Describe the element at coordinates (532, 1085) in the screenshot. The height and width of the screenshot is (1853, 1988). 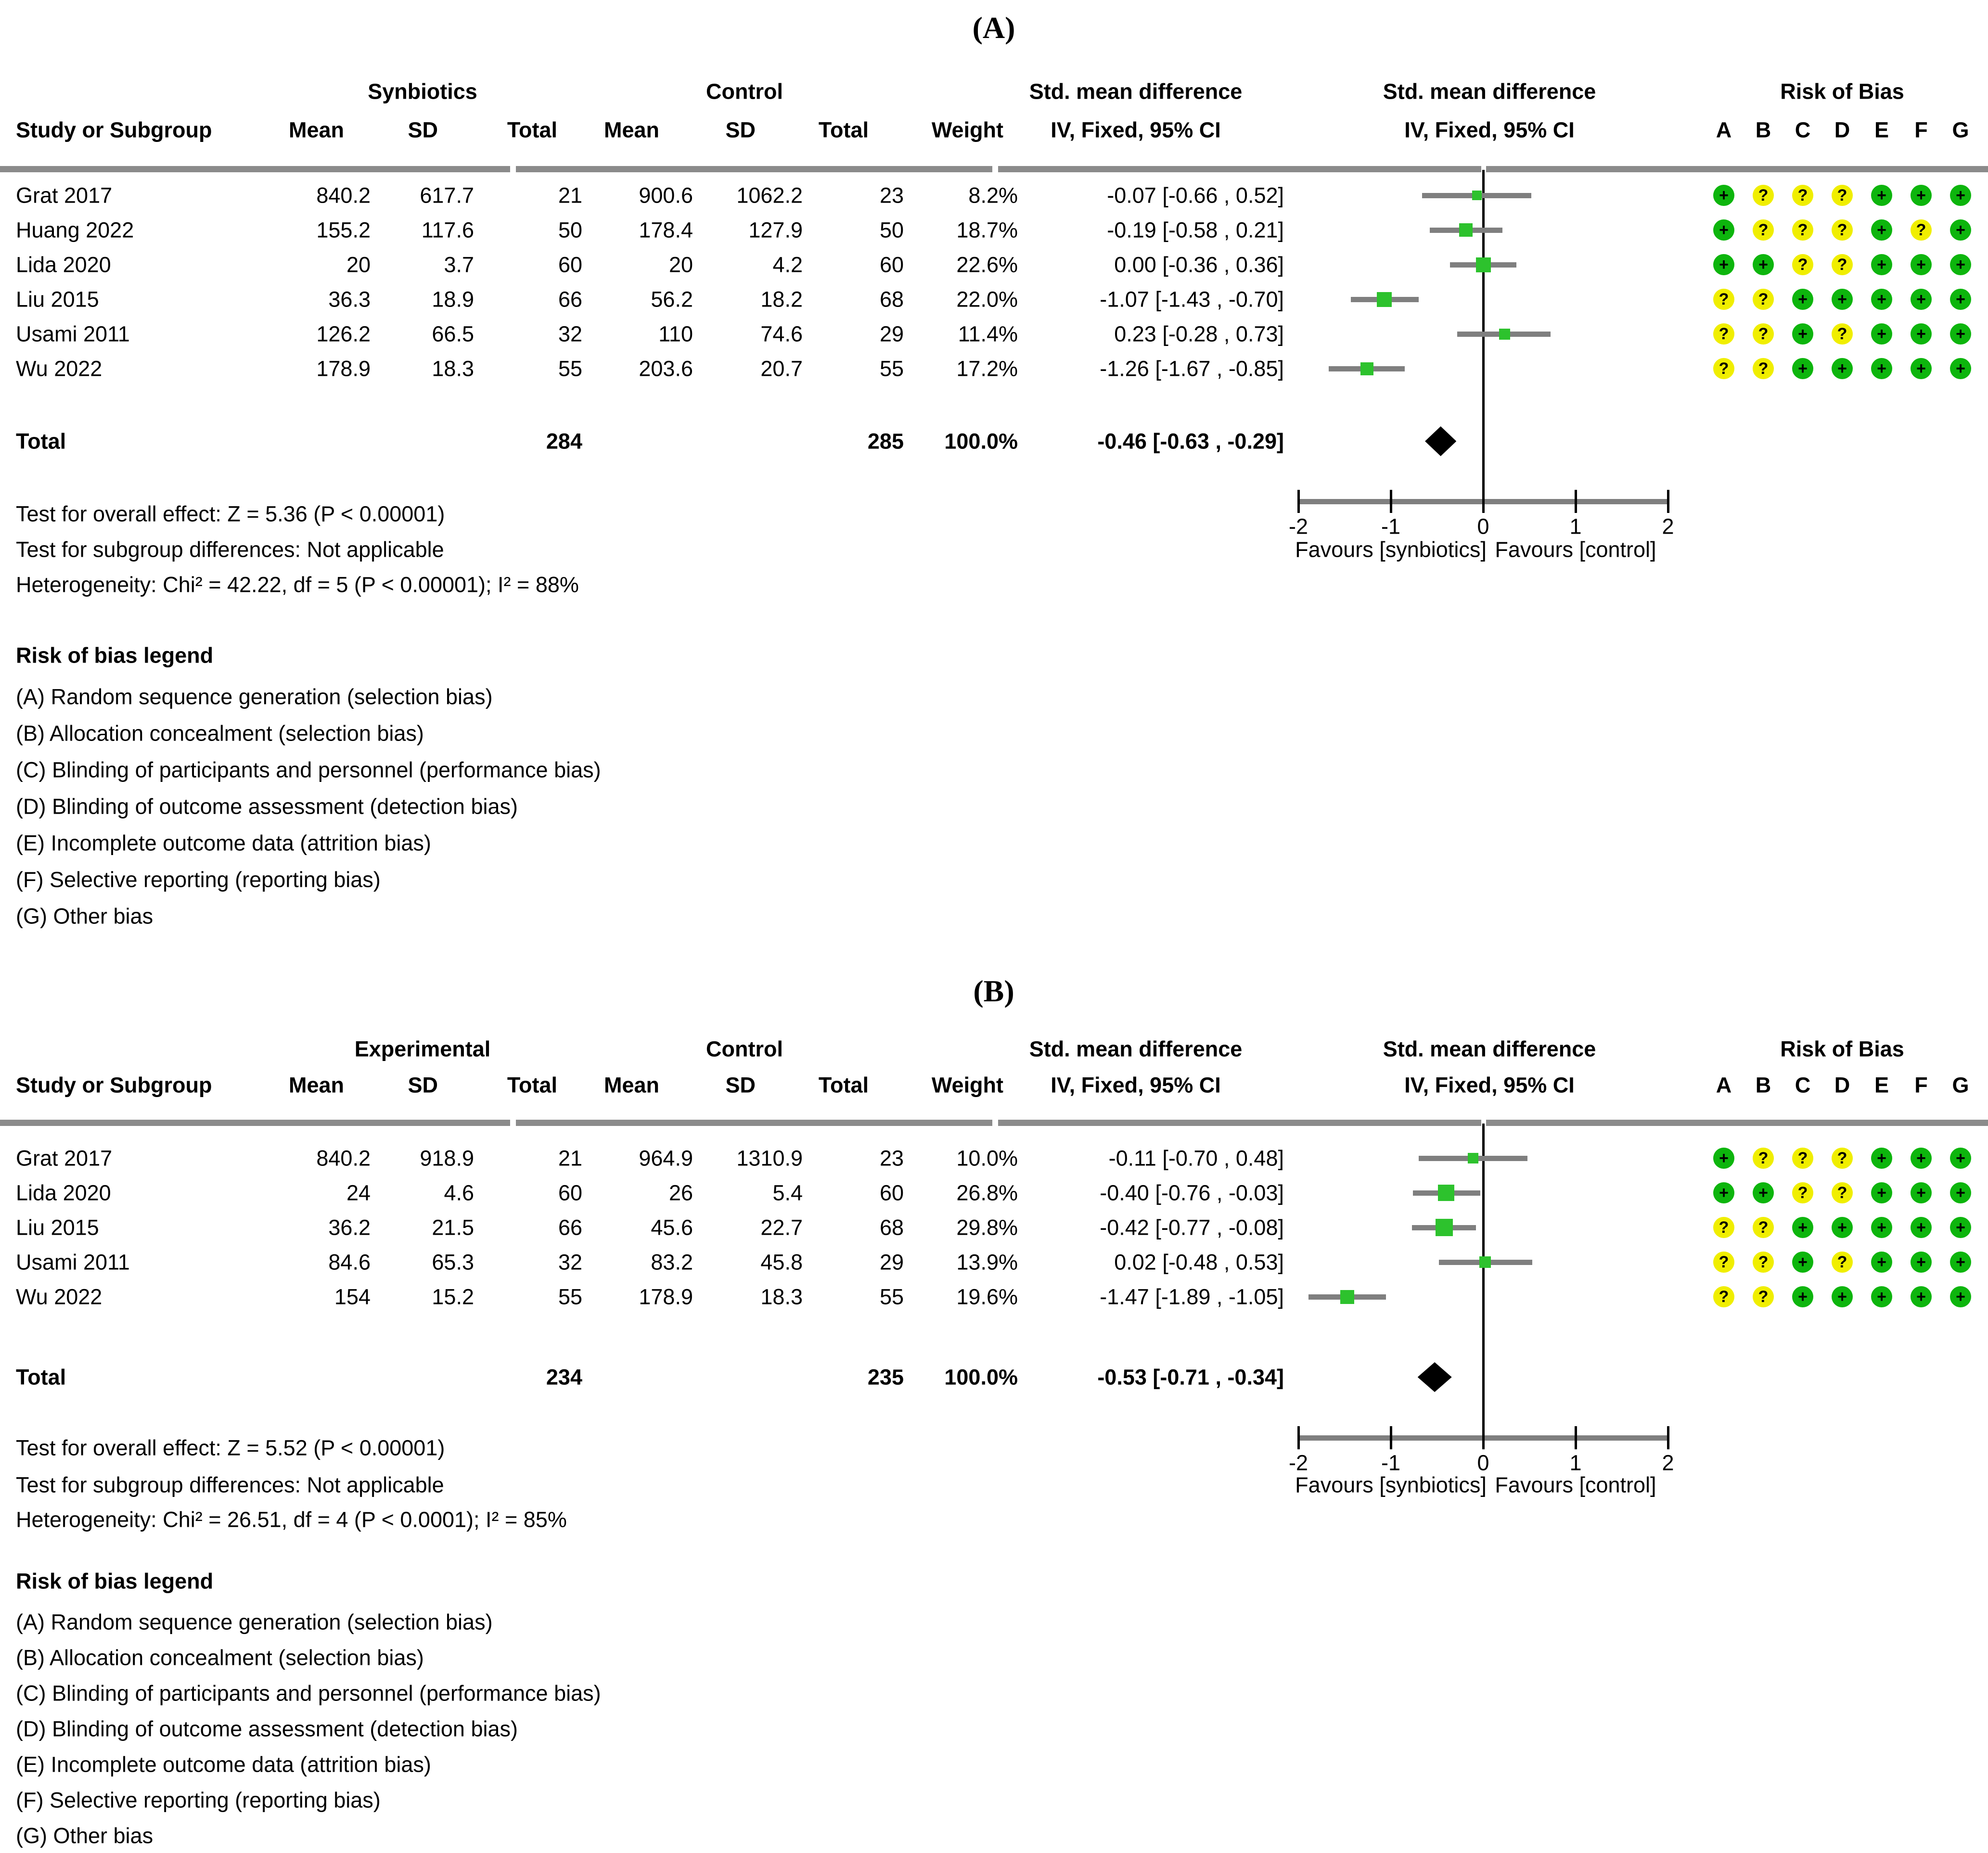
I see `col-header-n_e: Total` at that location.